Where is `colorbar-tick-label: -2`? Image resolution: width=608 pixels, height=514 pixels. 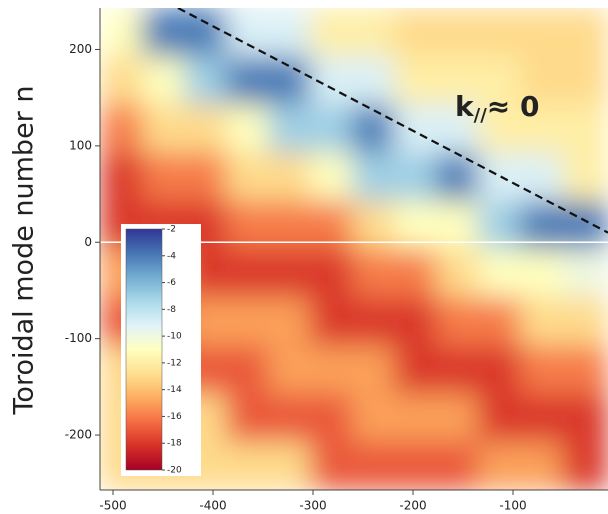 colorbar-tick-label: -2 is located at coordinates (171, 230).